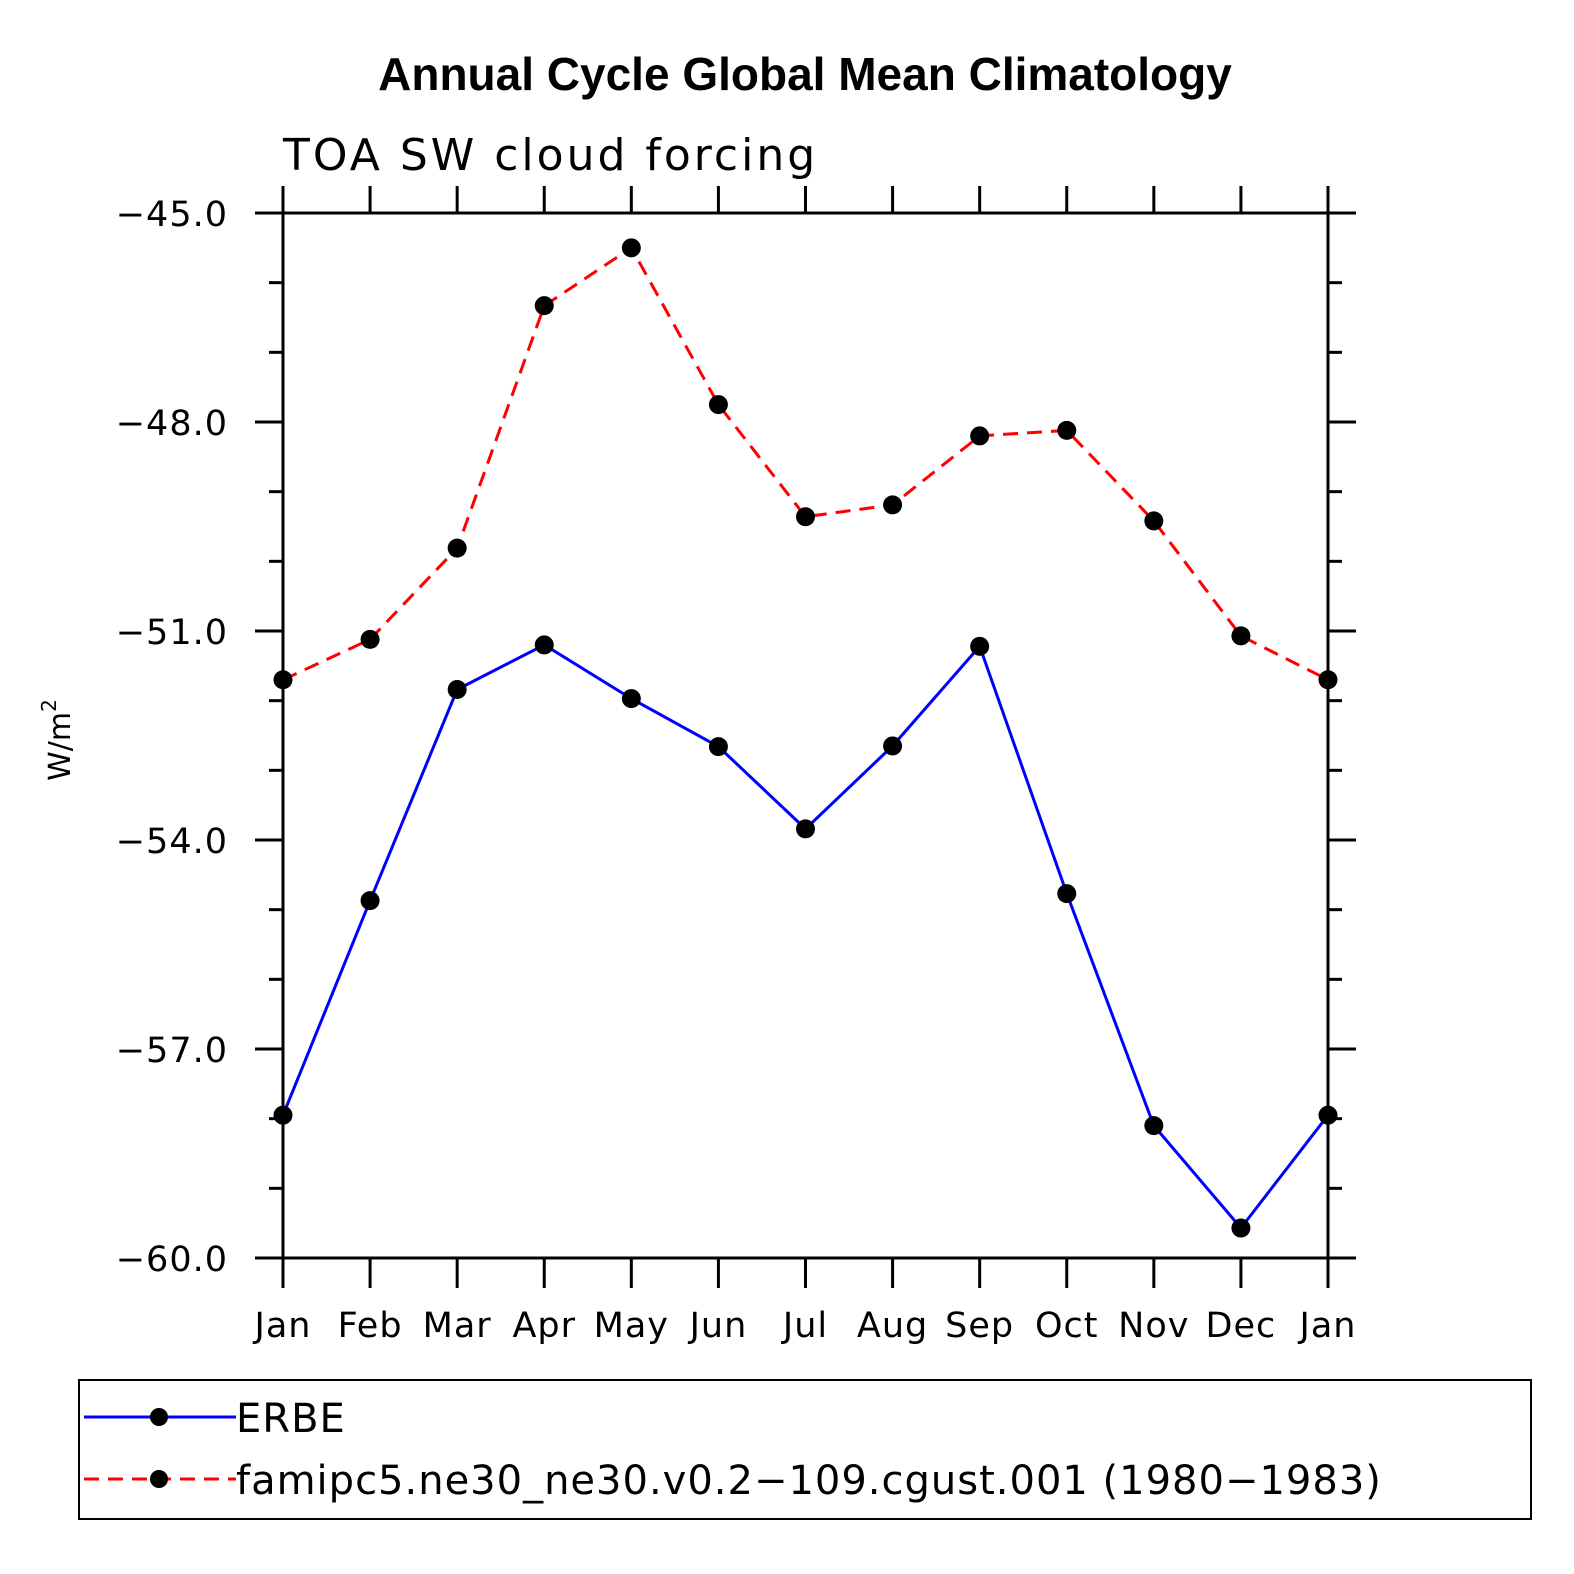 This screenshot has width=1574, height=1574. I want to click on y-tick-label: −57.0, so click(172, 1051).